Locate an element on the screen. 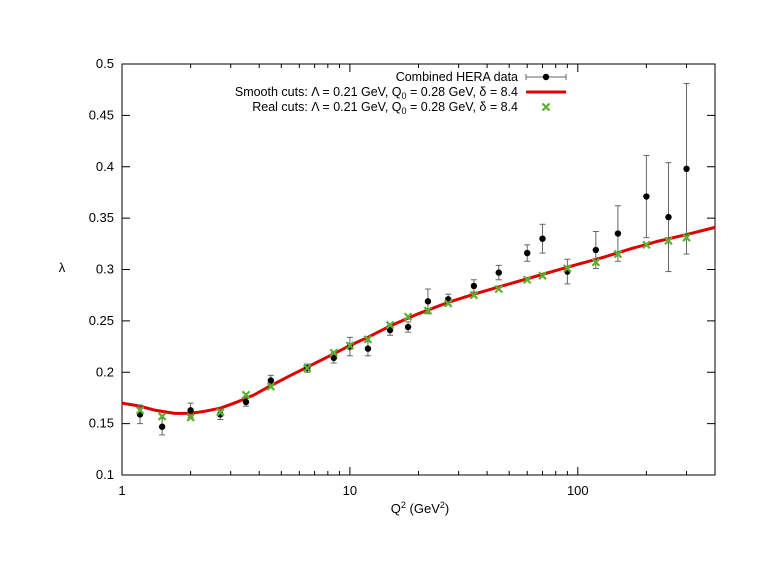 The height and width of the screenshot is (588, 761). y-tick-label: 0.15 is located at coordinates (101, 423).